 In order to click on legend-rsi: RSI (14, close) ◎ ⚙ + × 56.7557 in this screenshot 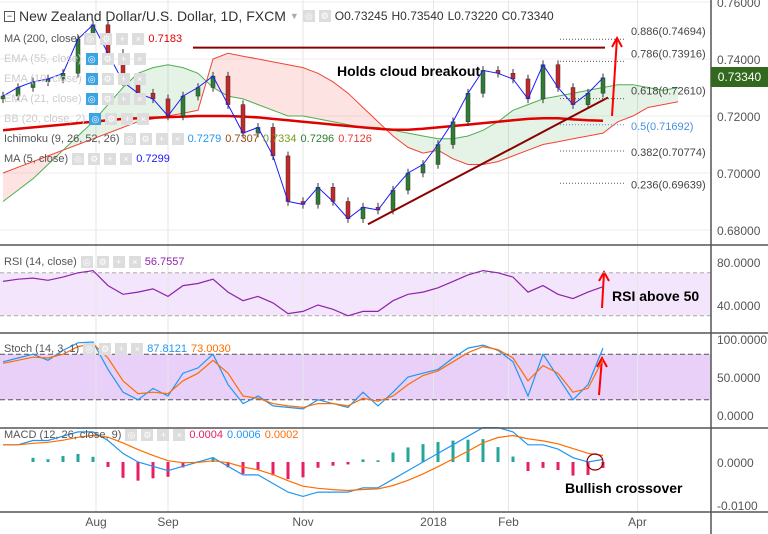, I will do `click(94, 262)`.